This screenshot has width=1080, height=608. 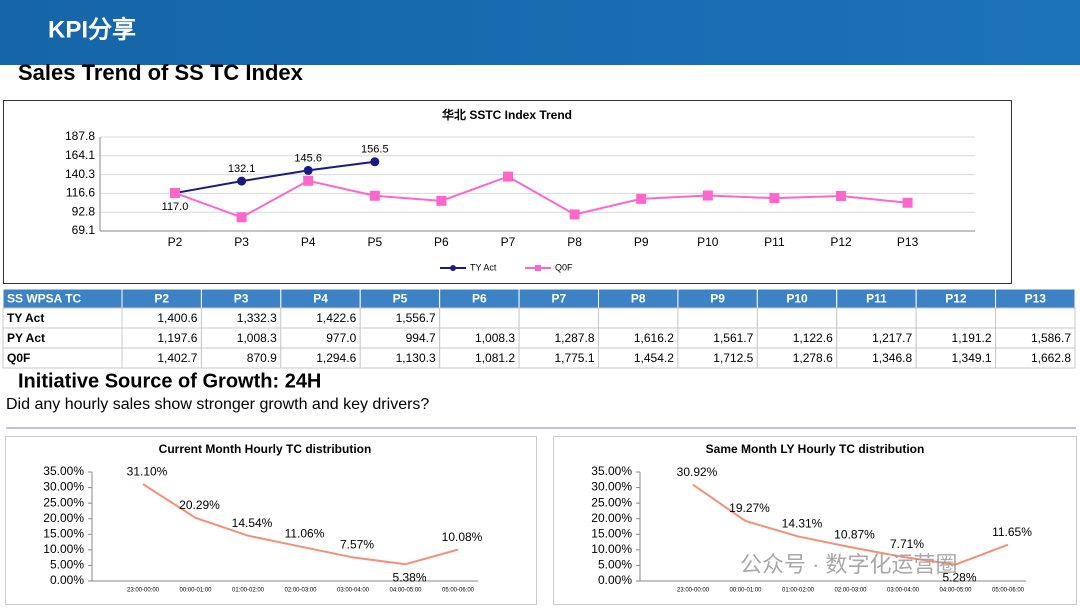 I want to click on table-header-text: P13, so click(x=1036, y=299).